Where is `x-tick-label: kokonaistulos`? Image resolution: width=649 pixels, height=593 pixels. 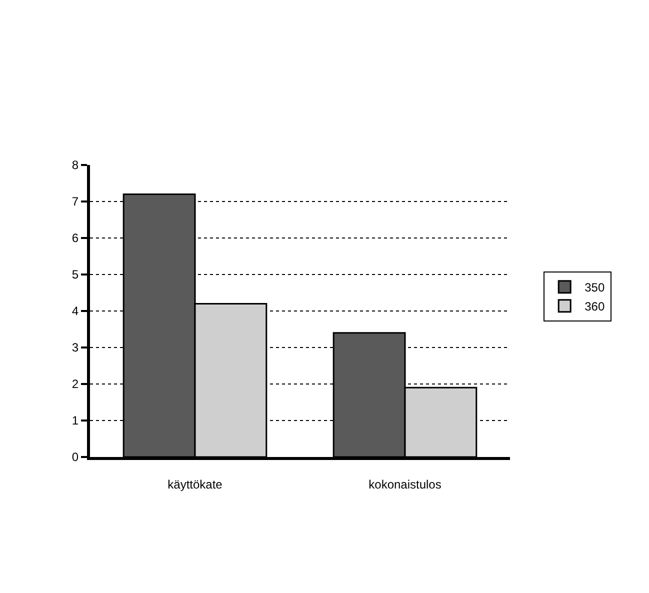 x-tick-label: kokonaistulos is located at coordinates (405, 484).